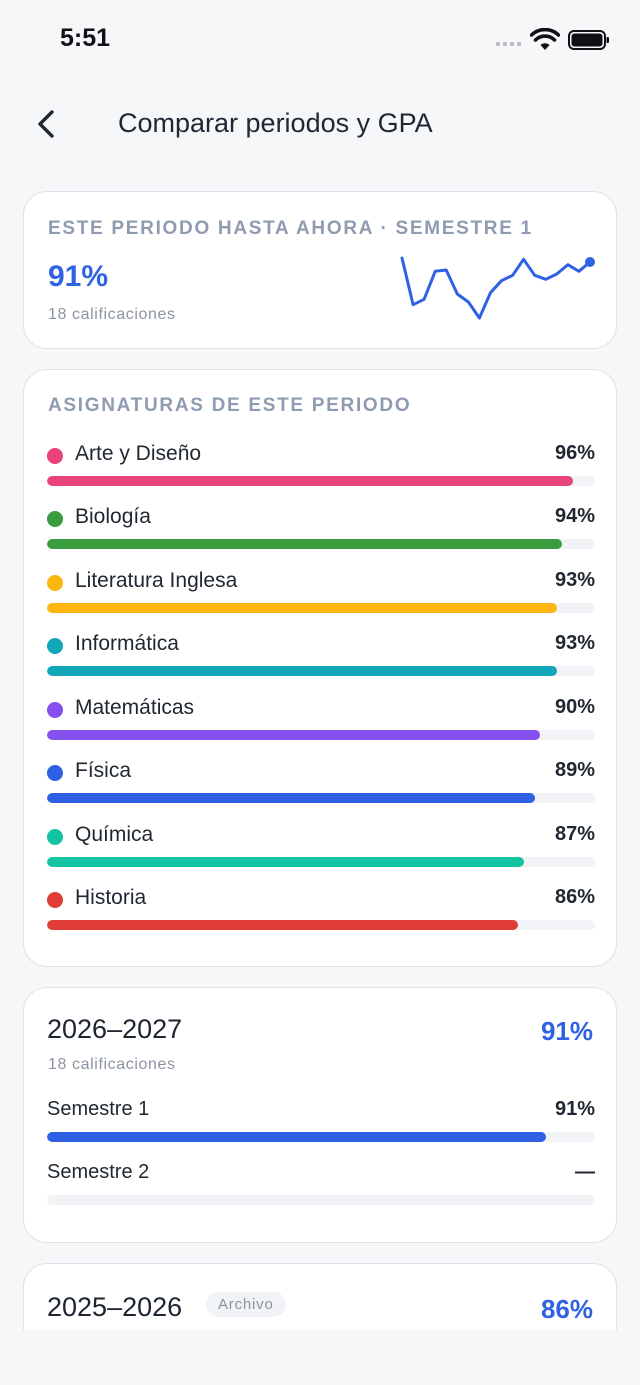 This screenshot has width=640, height=1385. What do you see at coordinates (585, 1172) in the screenshot?
I see `term-percent: —` at bounding box center [585, 1172].